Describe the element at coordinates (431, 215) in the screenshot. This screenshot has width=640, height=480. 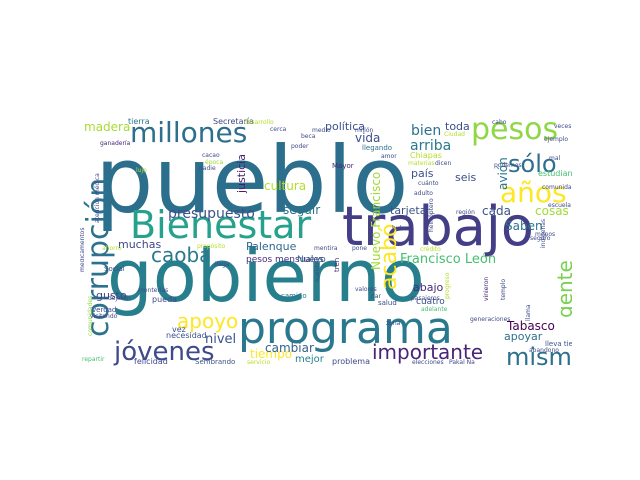
I see `word-helicoptero: helicóptero` at that location.